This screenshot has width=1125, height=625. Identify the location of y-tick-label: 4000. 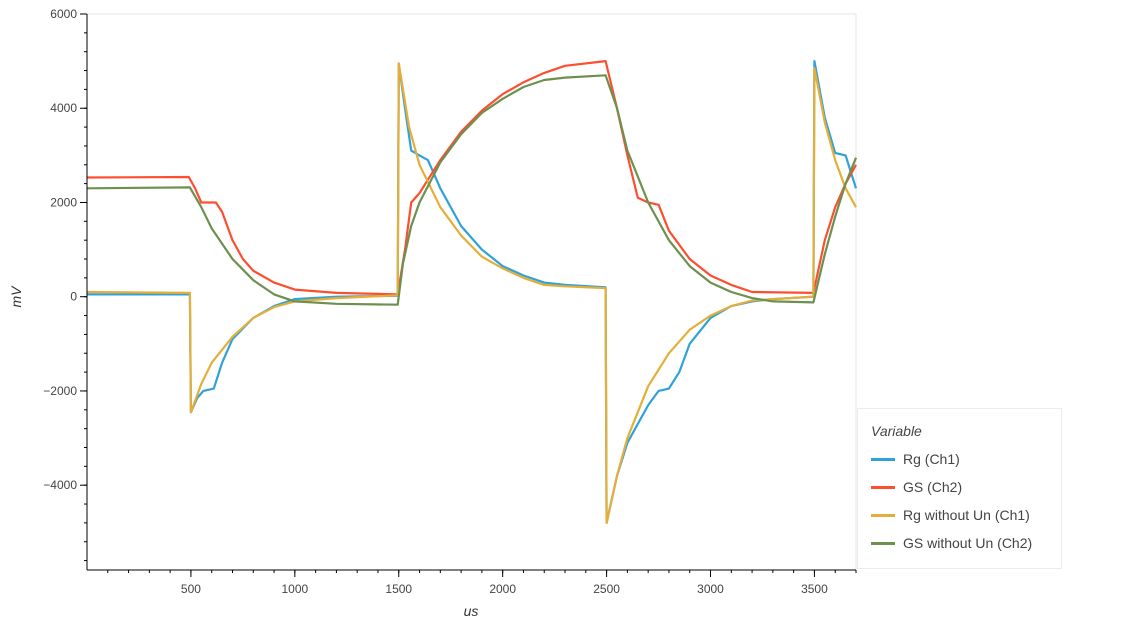
(63, 108).